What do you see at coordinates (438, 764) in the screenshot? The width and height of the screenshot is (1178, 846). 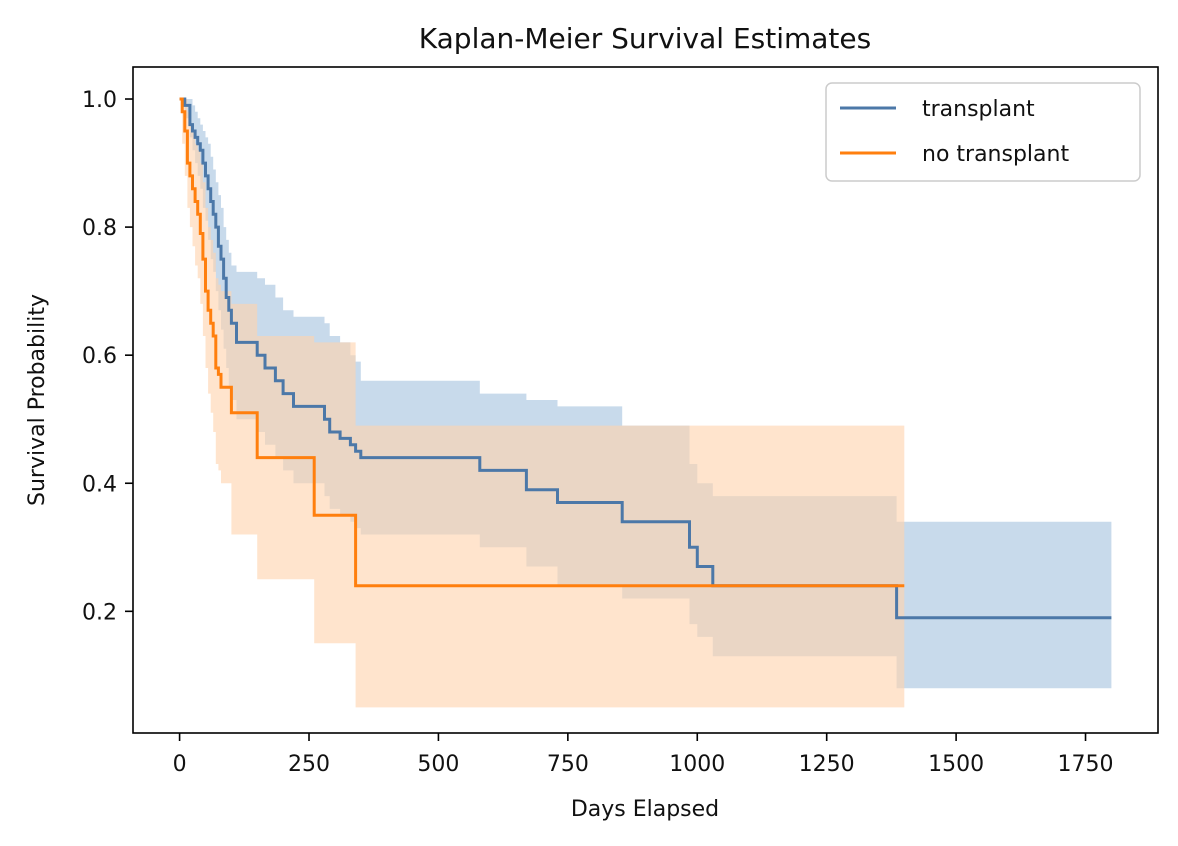 I see `x-tick-label: 500` at bounding box center [438, 764].